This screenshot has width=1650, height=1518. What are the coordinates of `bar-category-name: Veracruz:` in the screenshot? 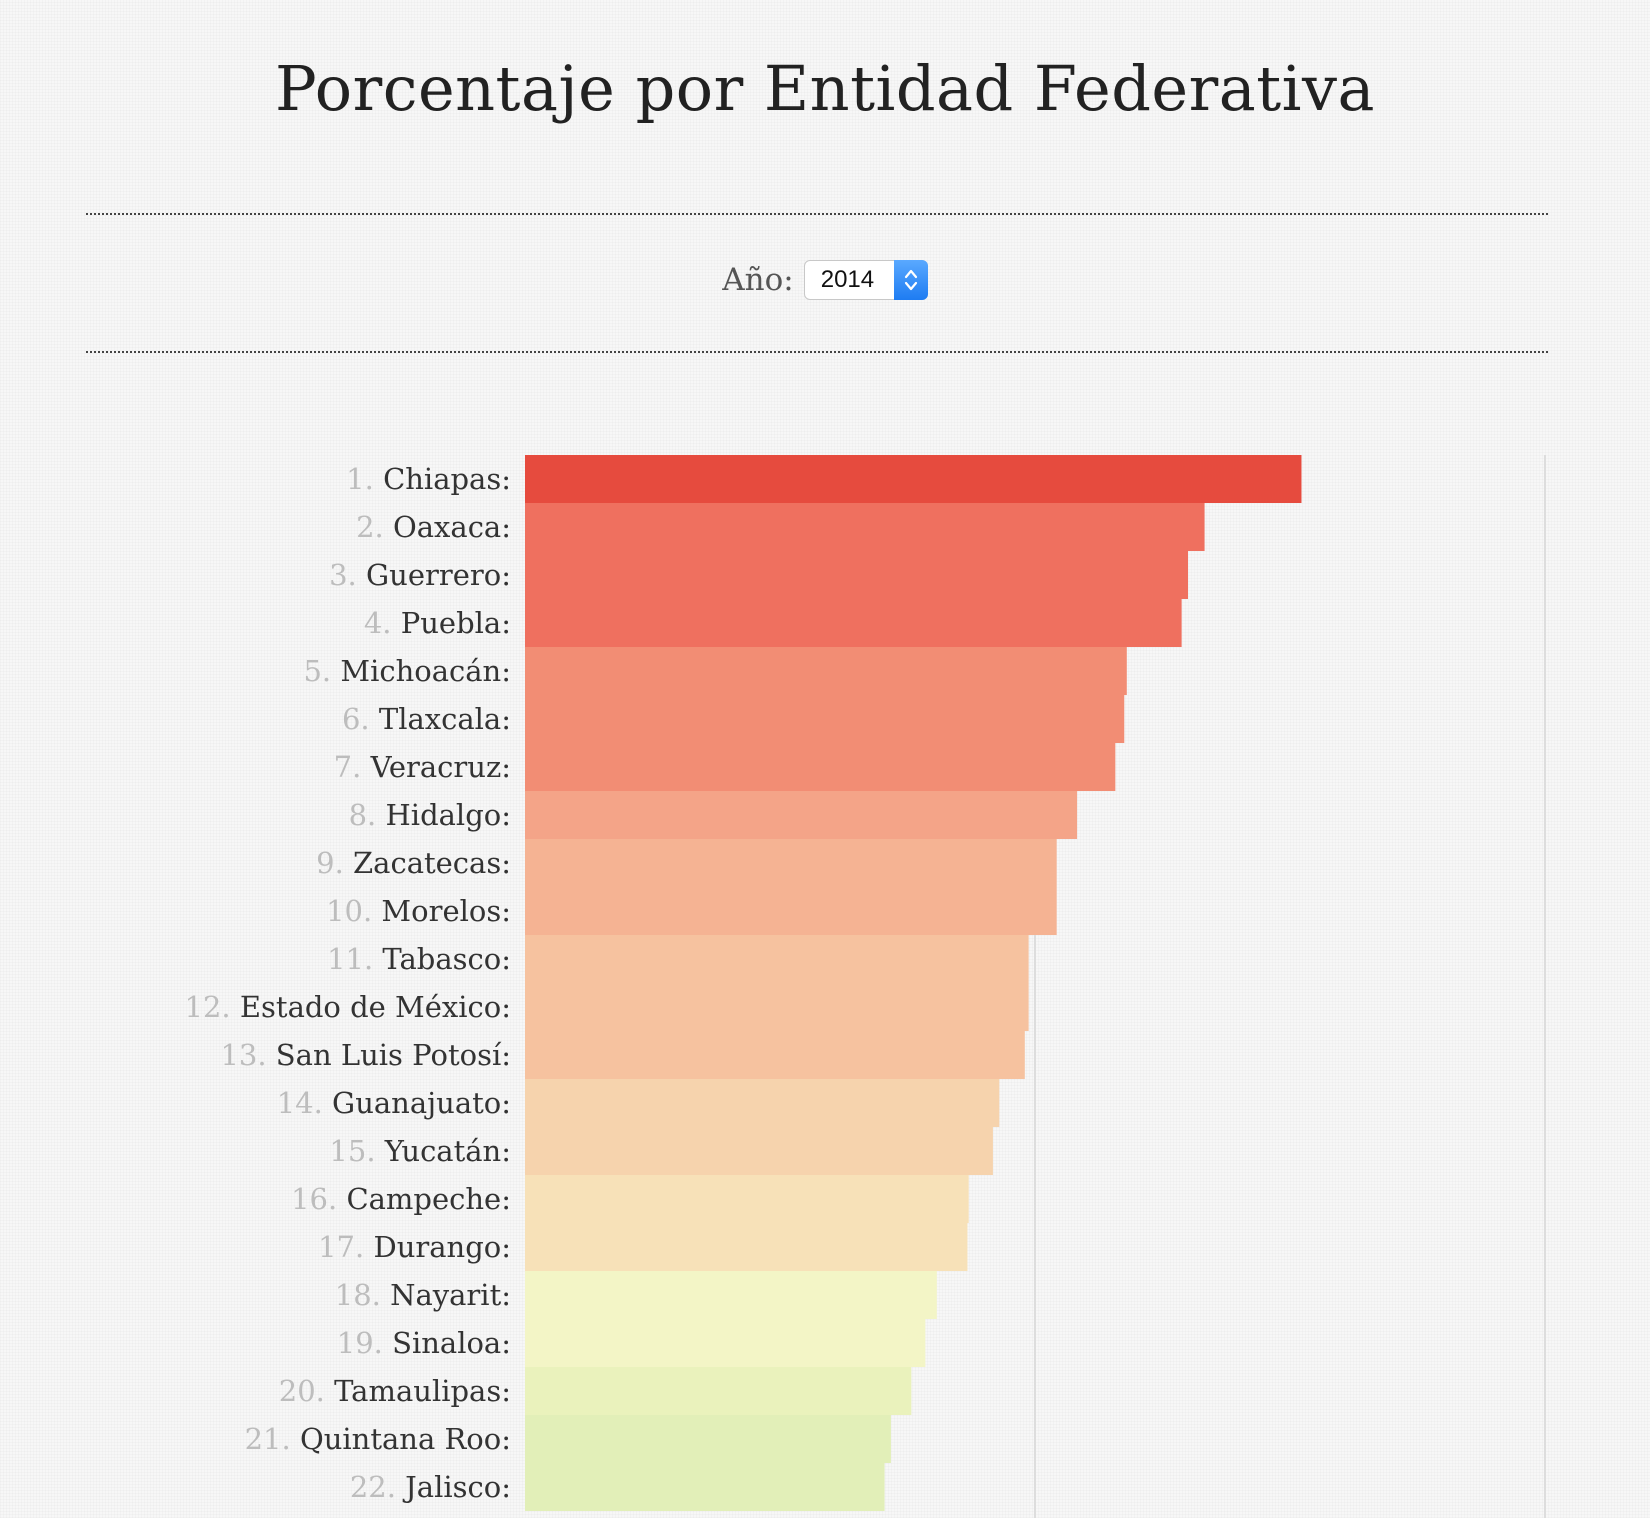 It's located at (440, 767).